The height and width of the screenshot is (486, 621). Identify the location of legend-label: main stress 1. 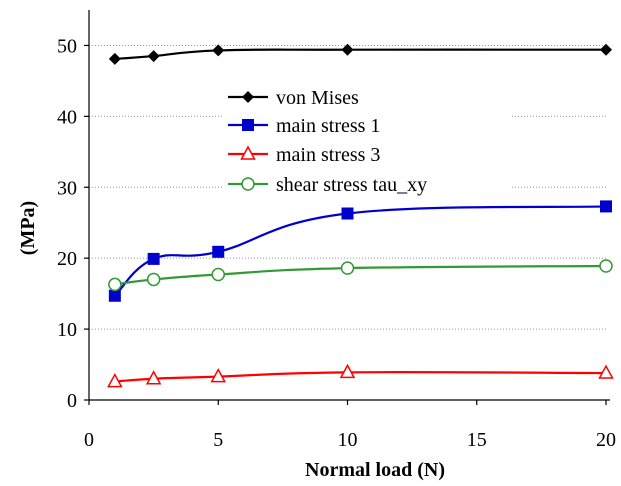
(328, 126).